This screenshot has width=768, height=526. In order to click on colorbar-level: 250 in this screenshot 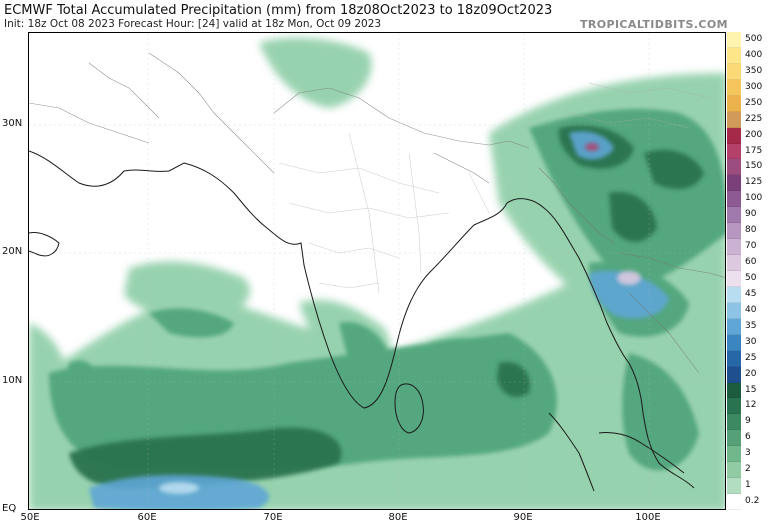, I will do `click(747, 103)`.